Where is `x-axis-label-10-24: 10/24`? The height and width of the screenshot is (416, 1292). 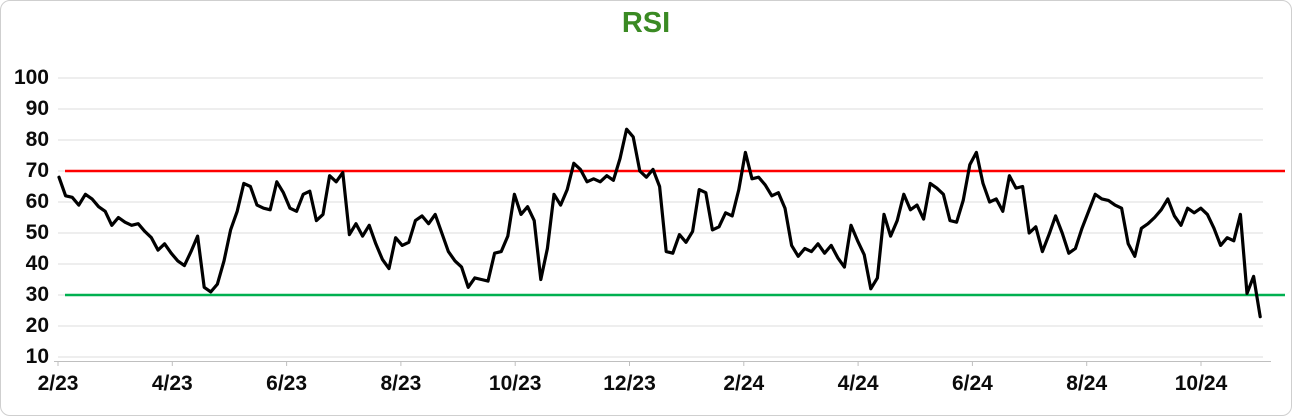
x-axis-label-10-24: 10/24 is located at coordinates (1201, 383).